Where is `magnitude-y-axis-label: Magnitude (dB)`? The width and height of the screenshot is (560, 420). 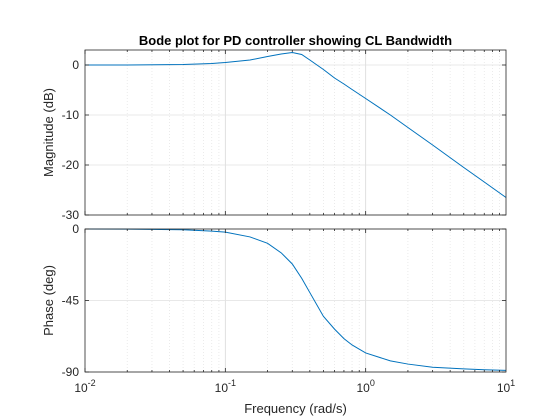 magnitude-y-axis-label: Magnitude (dB) is located at coordinates (48, 132).